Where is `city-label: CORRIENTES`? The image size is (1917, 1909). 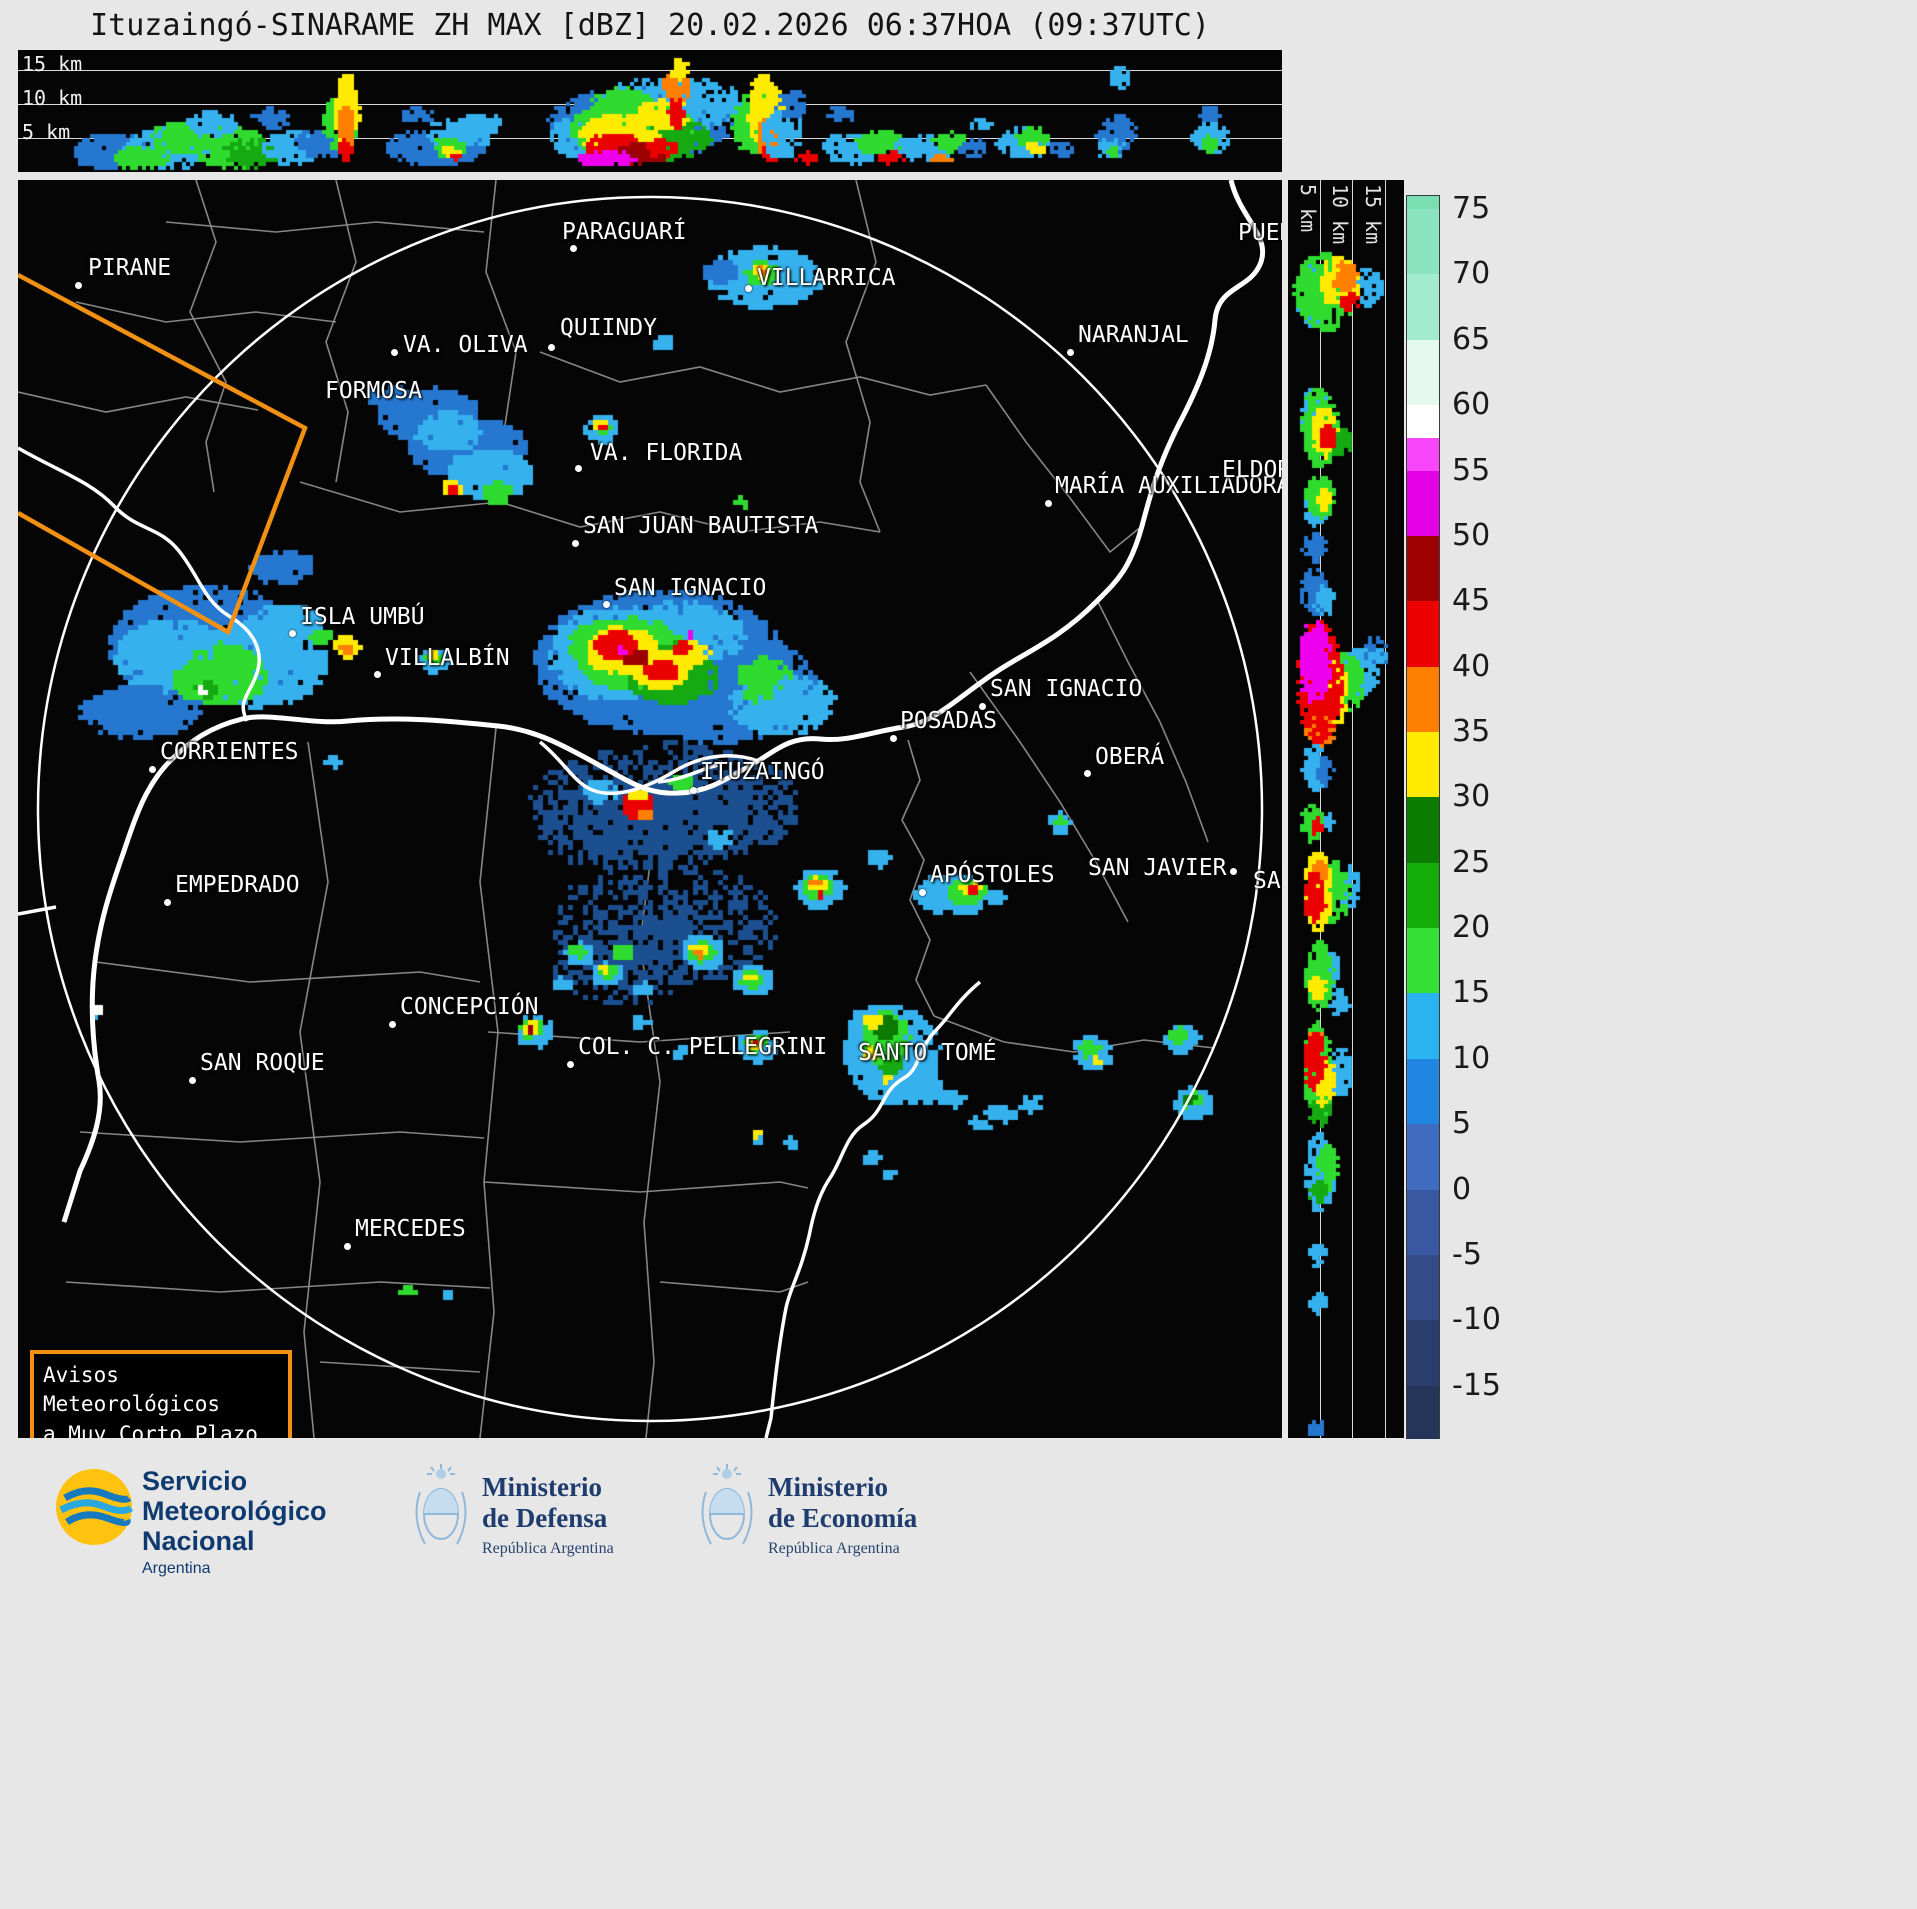
city-label: CORRIENTES is located at coordinates (229, 752).